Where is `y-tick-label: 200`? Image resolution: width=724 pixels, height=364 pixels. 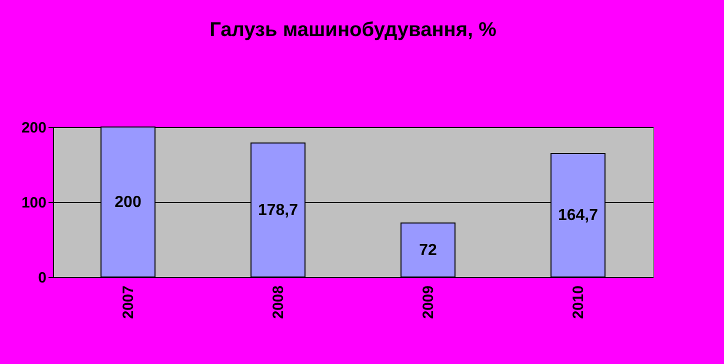
y-tick-label: 200 is located at coordinates (33, 128).